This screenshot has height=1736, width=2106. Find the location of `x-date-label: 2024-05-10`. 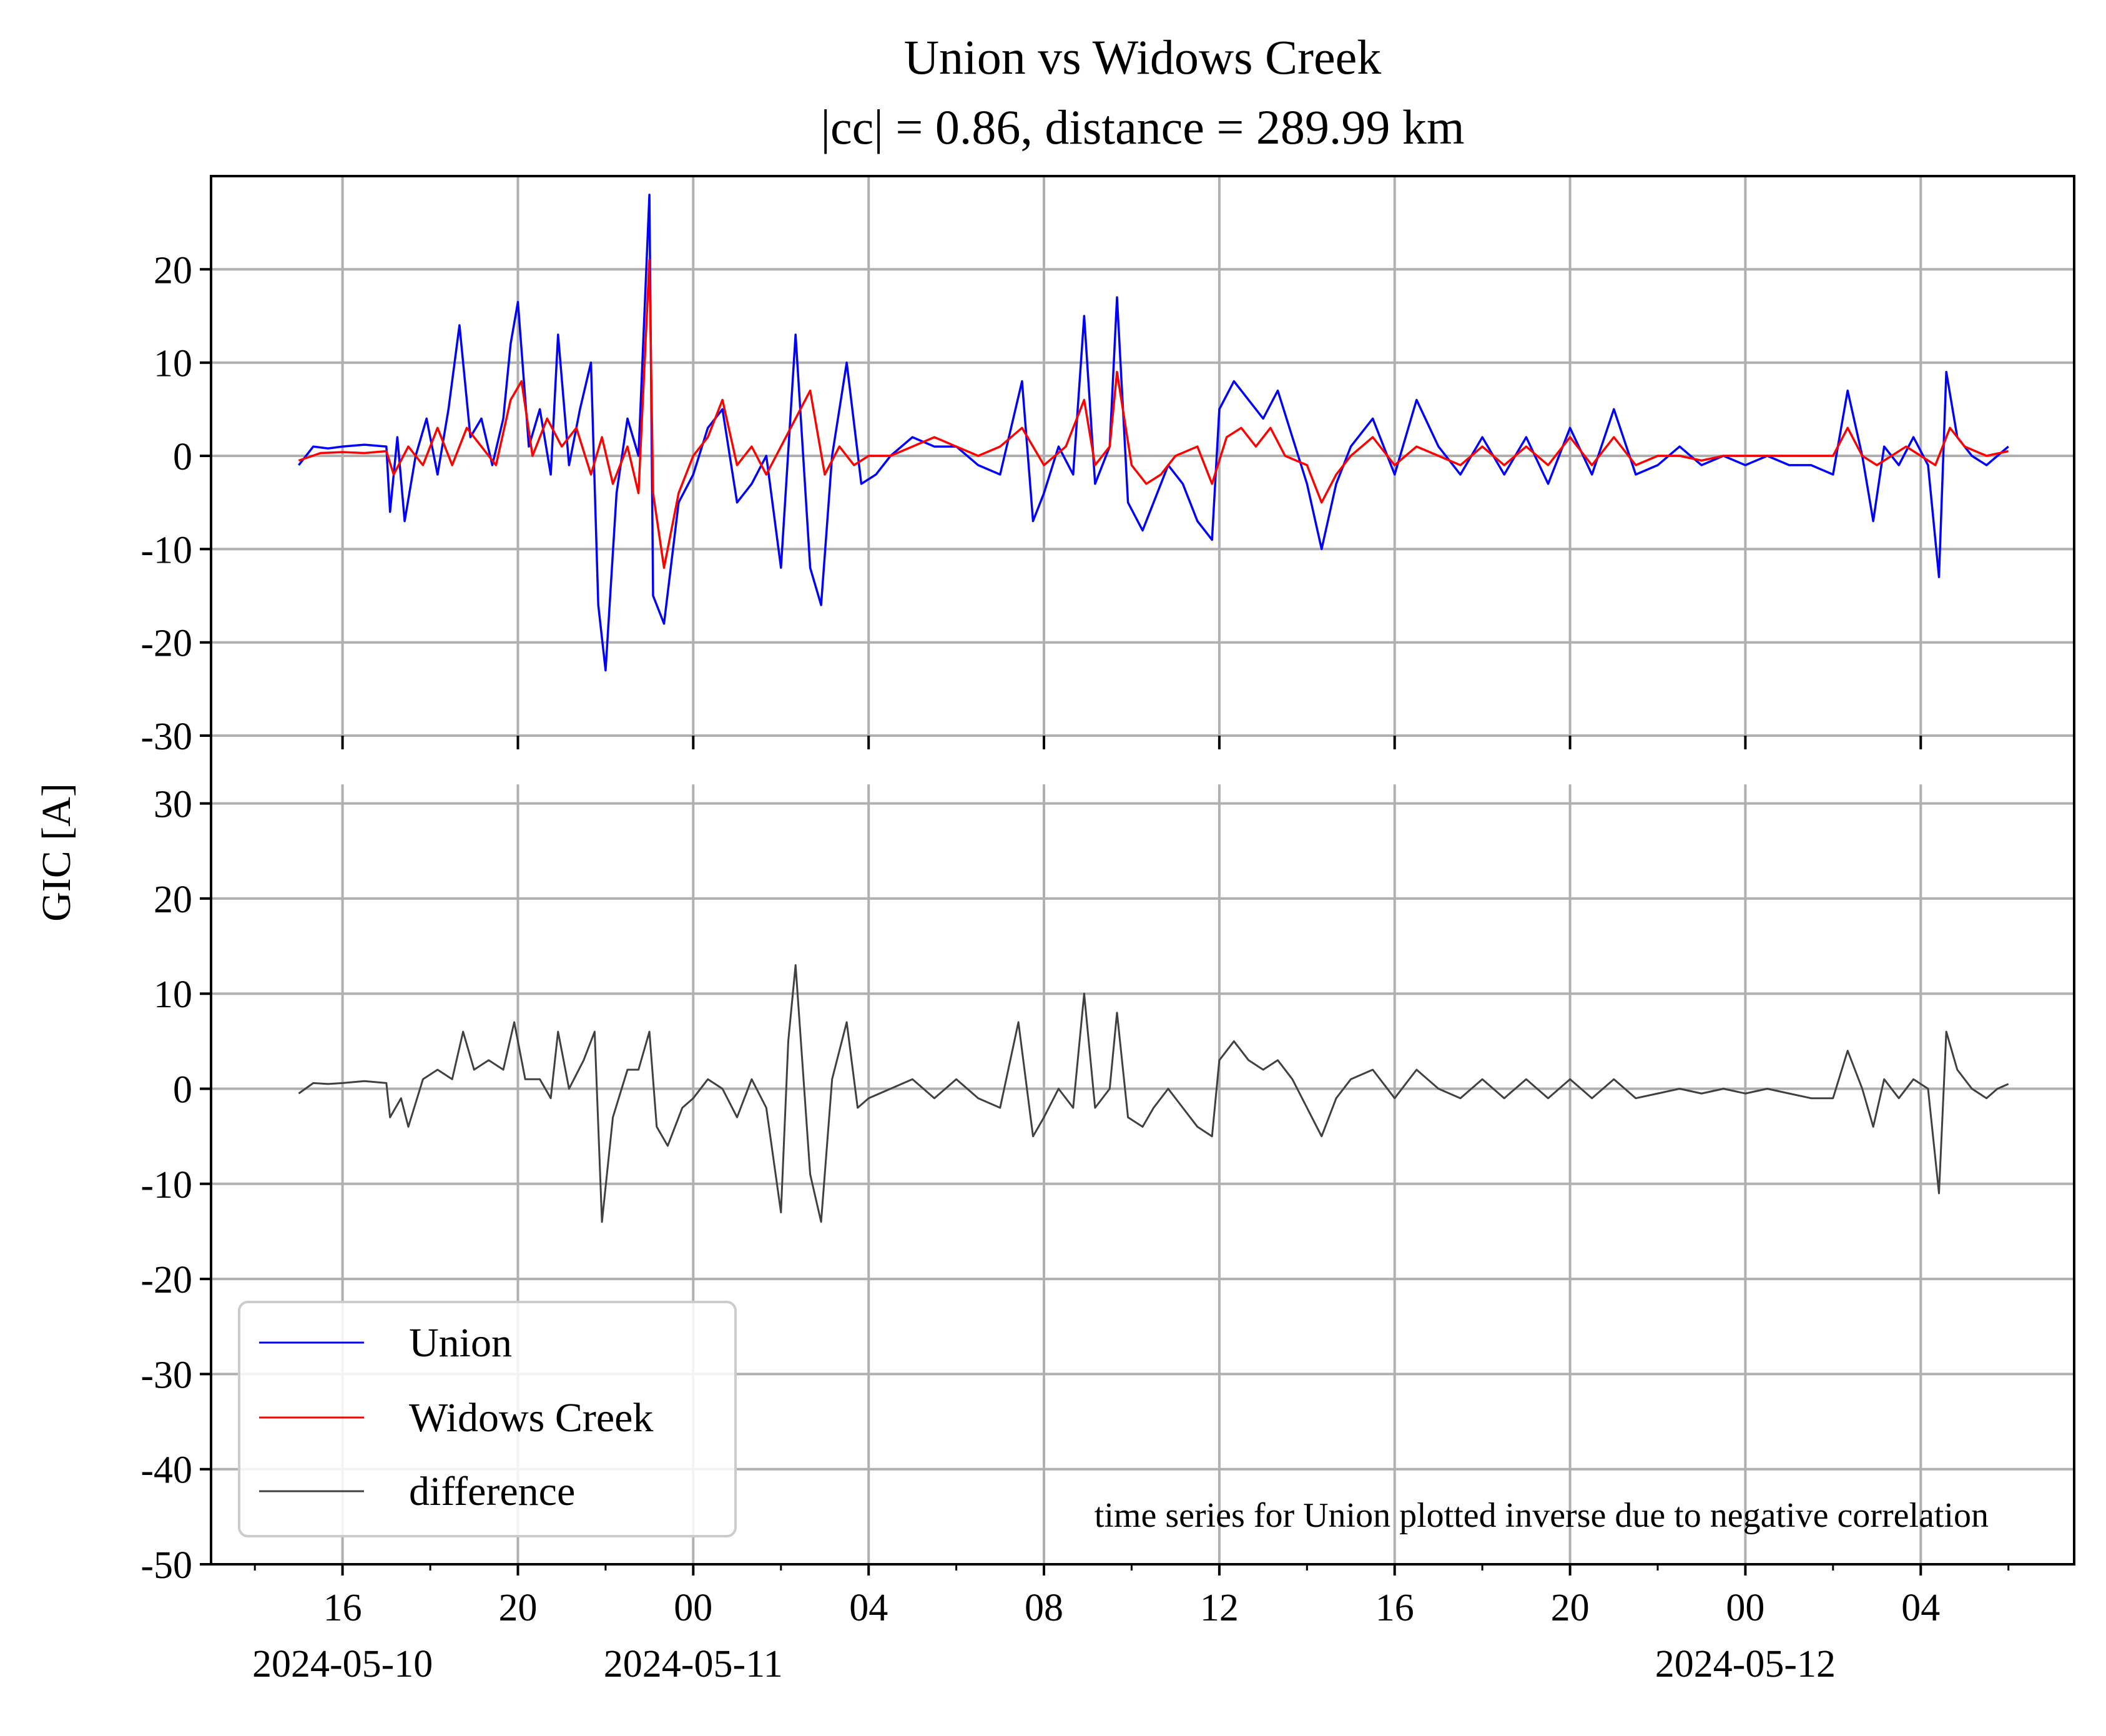

x-date-label: 2024-05-10 is located at coordinates (342, 1664).